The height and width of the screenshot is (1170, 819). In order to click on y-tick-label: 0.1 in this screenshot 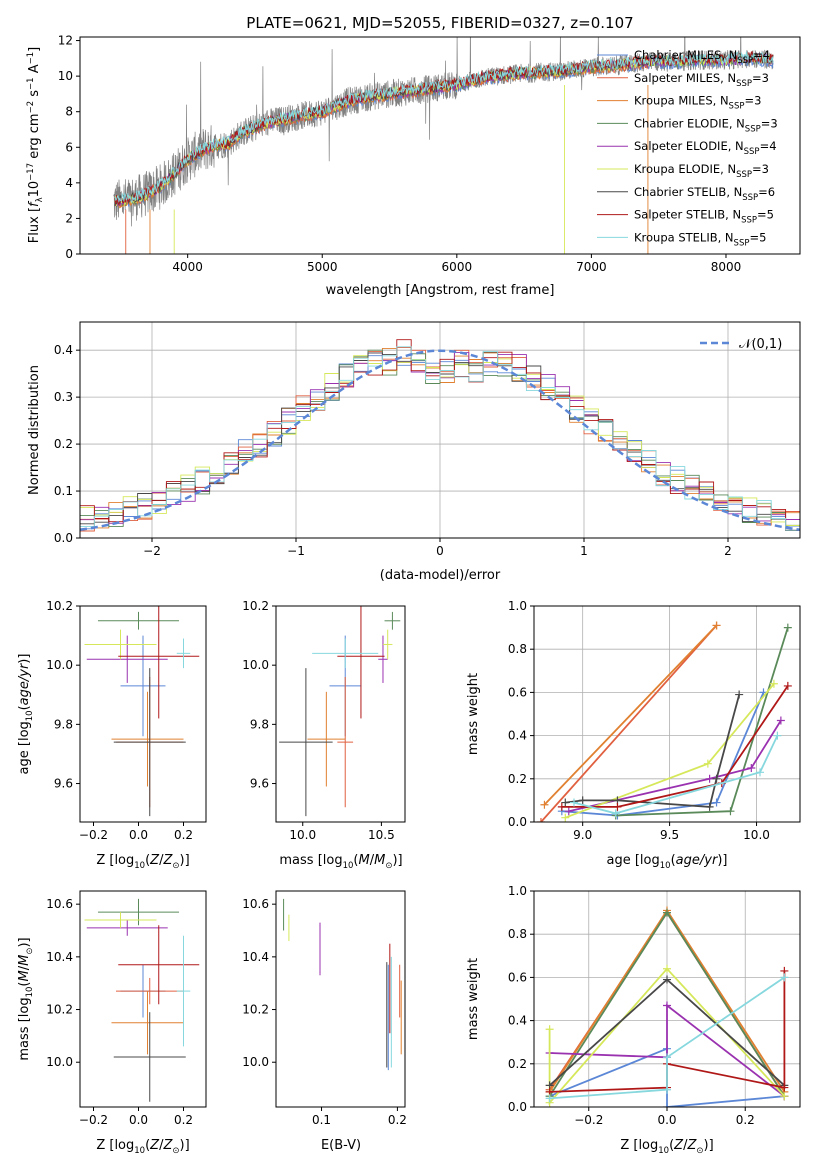, I will do `click(63, 491)`.